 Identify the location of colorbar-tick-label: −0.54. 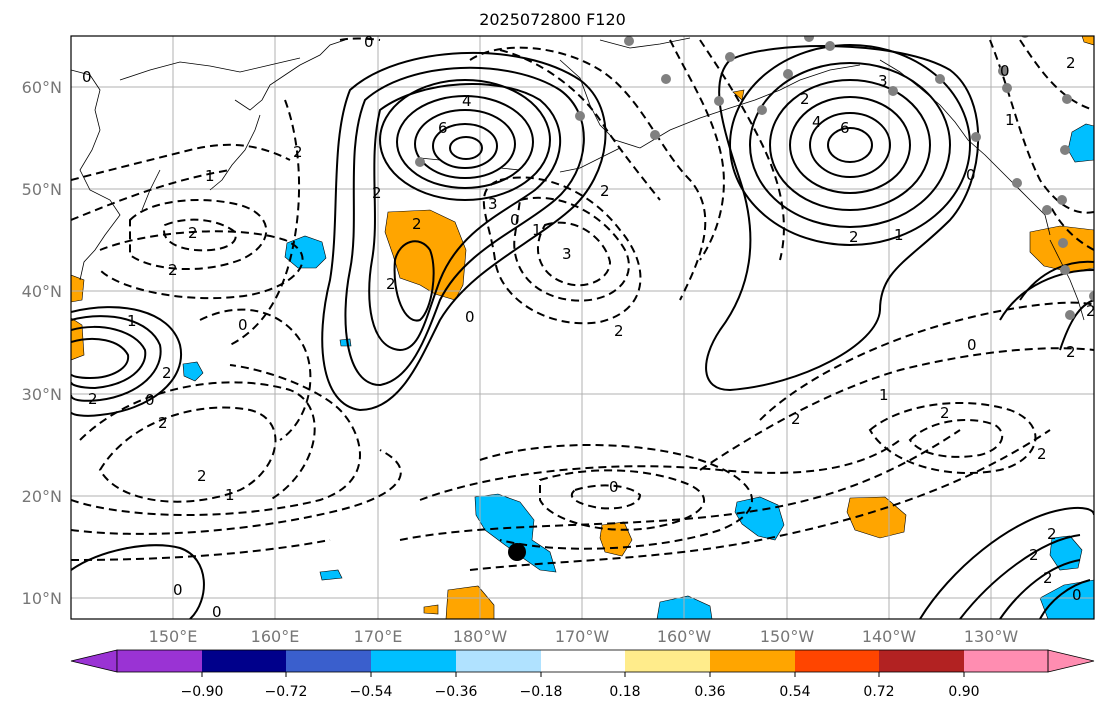
(371, 692).